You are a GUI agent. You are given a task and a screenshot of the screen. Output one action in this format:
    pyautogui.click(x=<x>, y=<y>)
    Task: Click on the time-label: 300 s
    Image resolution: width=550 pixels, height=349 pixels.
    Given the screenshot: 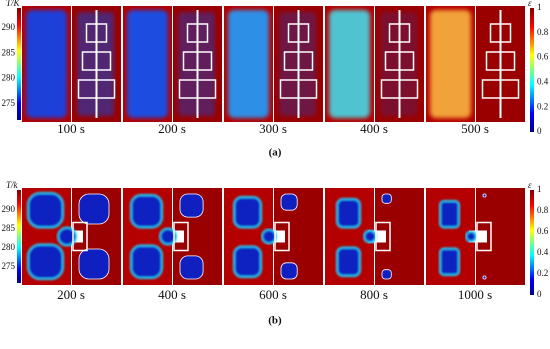 What is the action you would take?
    pyautogui.click(x=273, y=128)
    